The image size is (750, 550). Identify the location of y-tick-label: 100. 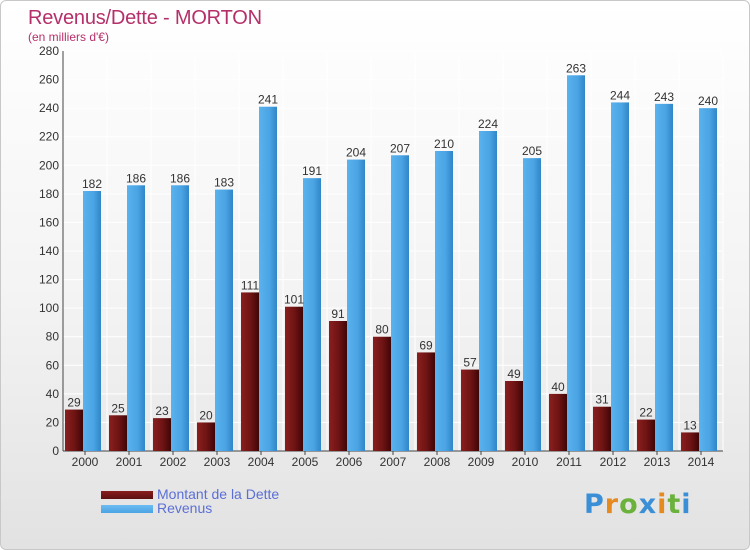
(49, 308).